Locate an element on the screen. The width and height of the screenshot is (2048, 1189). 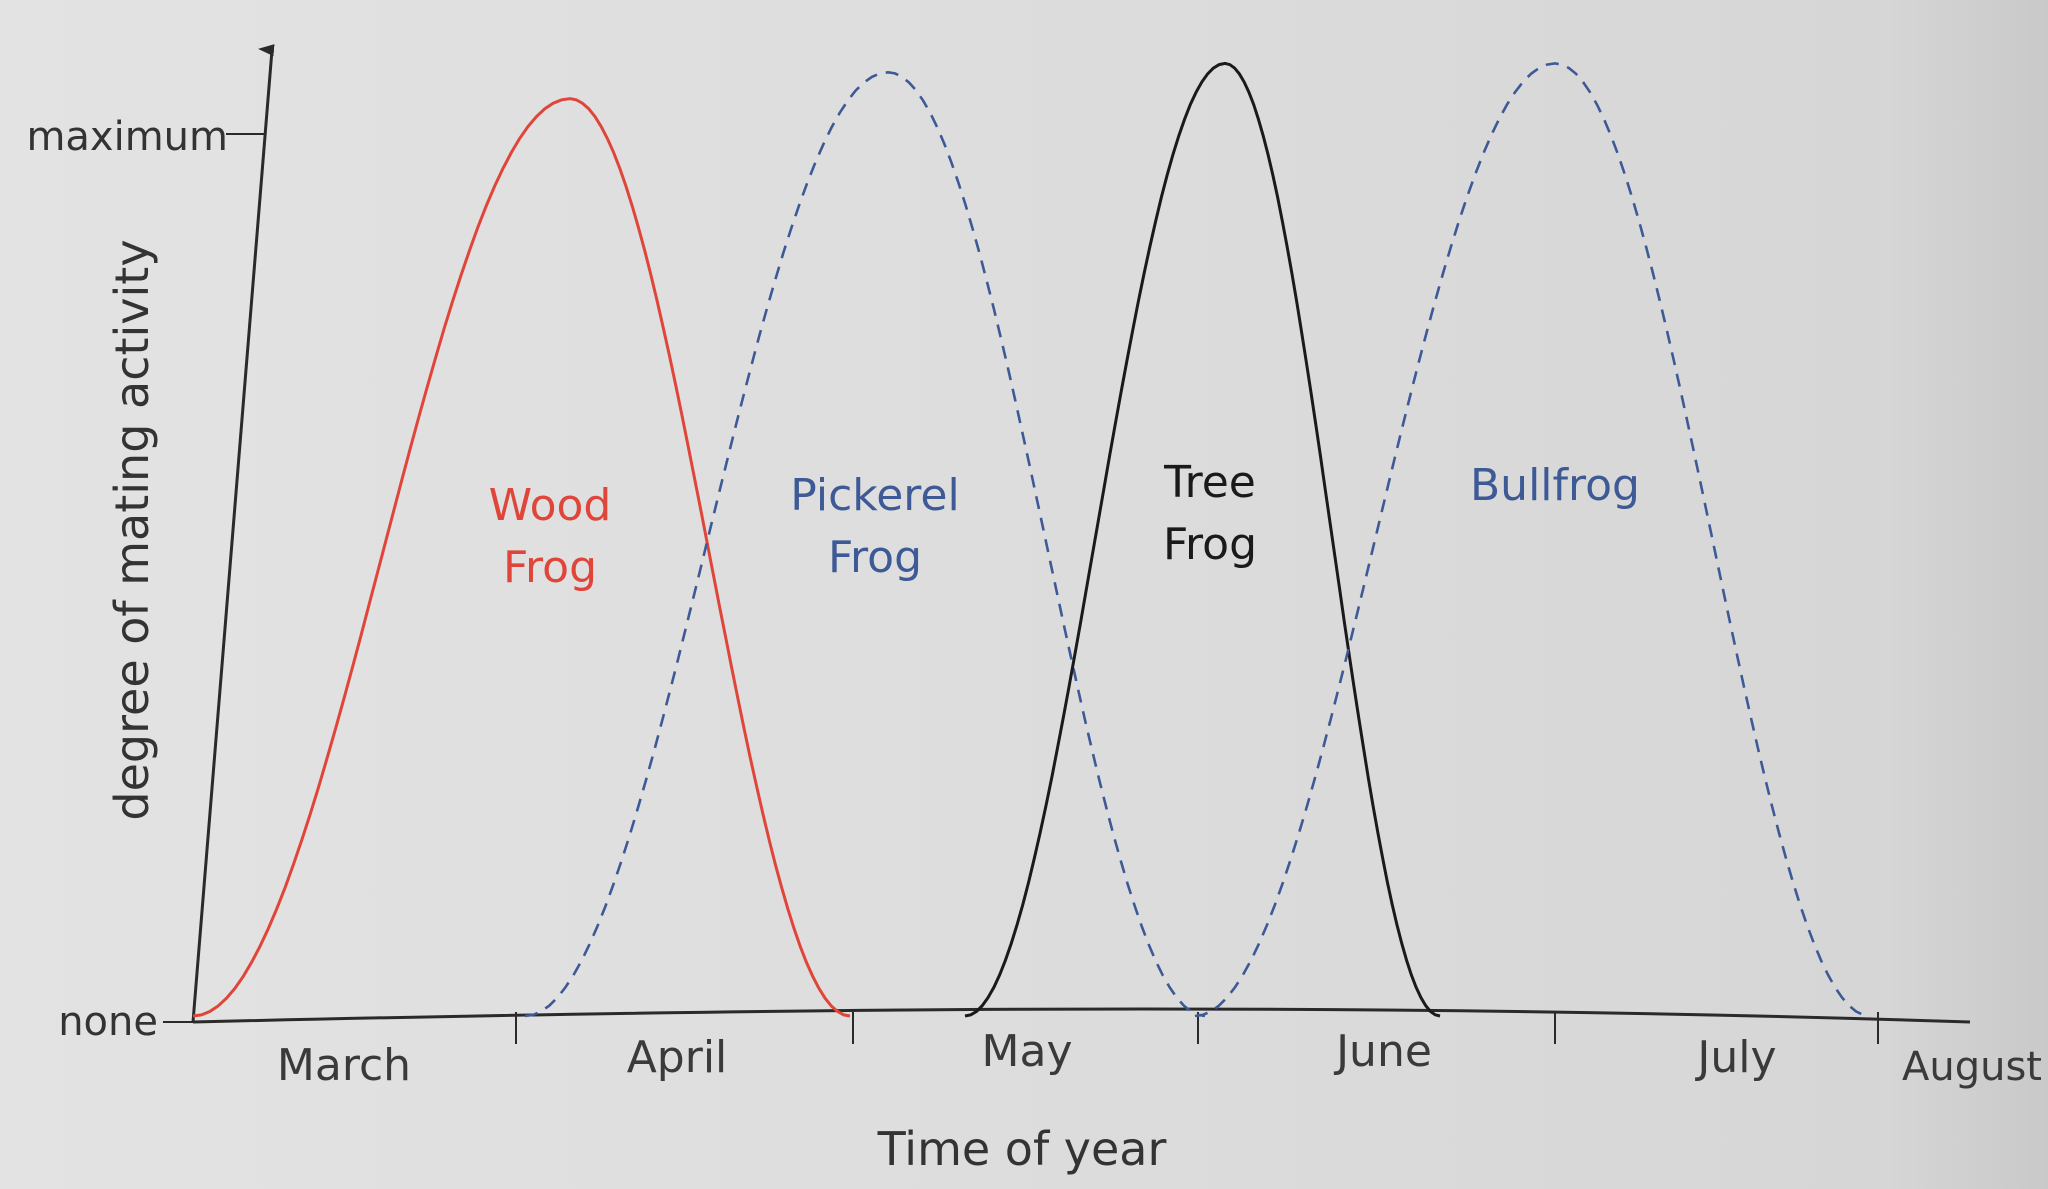
x-axis-title: Time of year is located at coordinates (1022, 1149).